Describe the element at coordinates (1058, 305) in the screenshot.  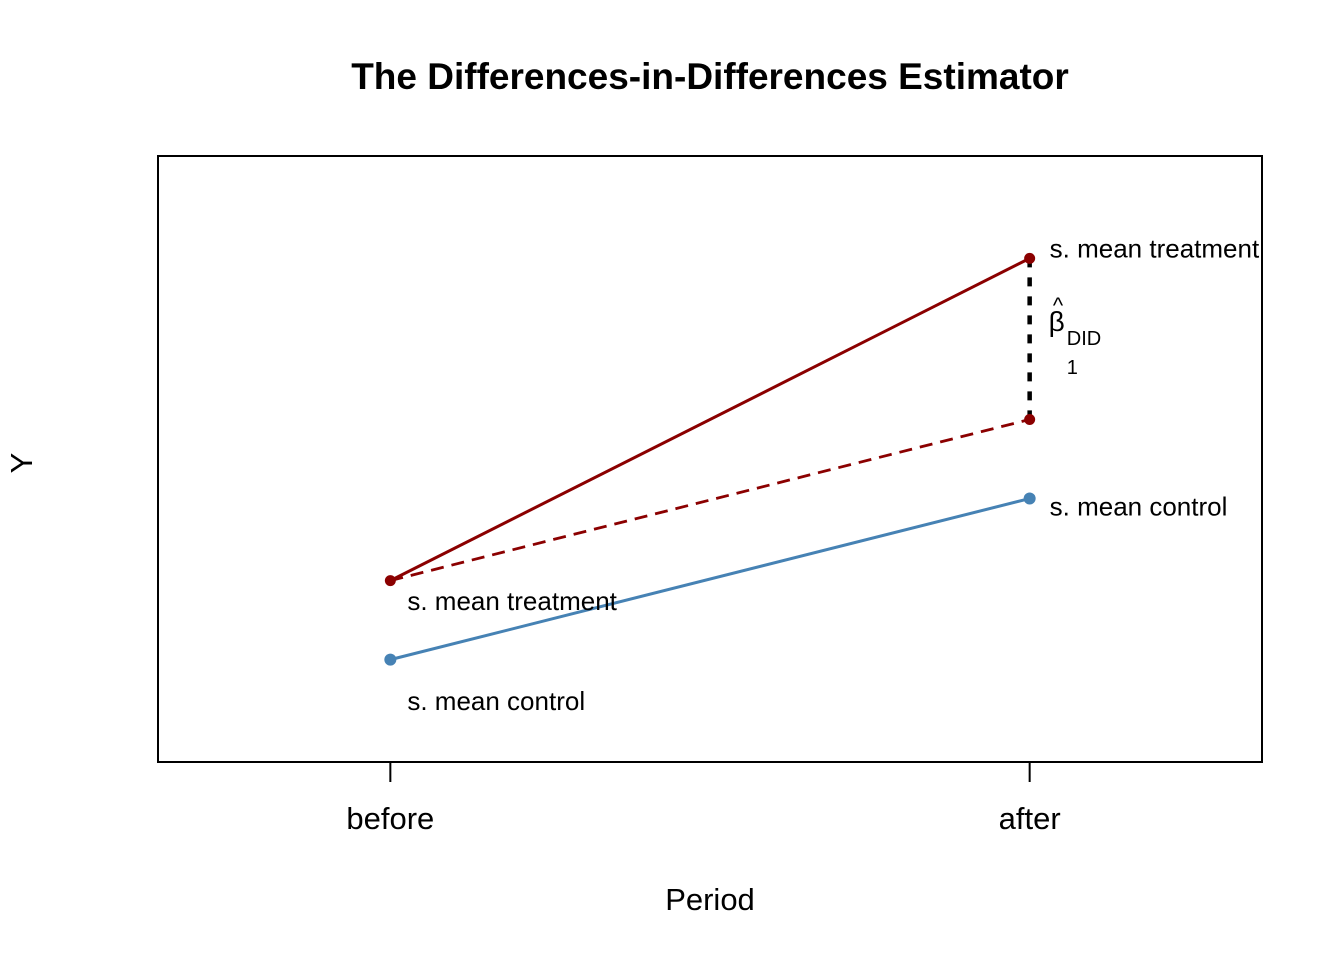
I see `beta-hat-accent: ^` at that location.